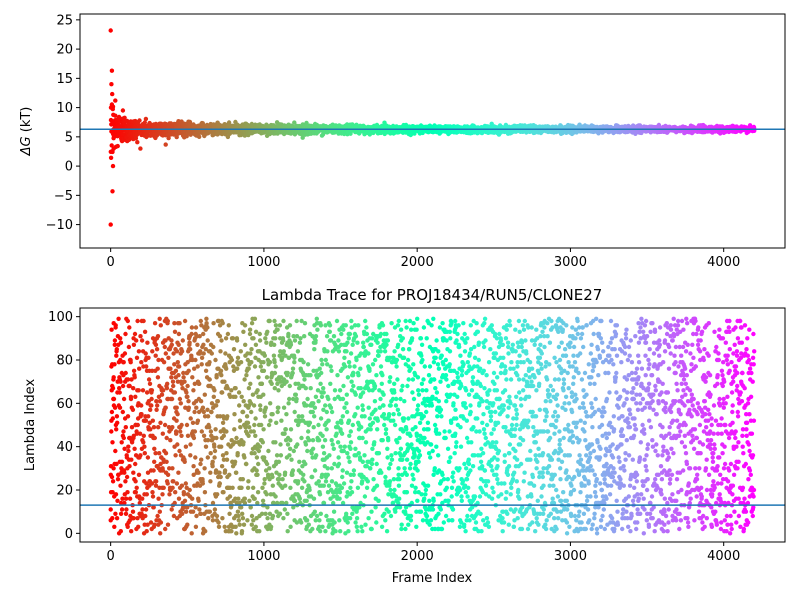 The width and height of the screenshot is (800, 600). What do you see at coordinates (69, 167) in the screenshot?
I see `y-tick-label: 0` at bounding box center [69, 167].